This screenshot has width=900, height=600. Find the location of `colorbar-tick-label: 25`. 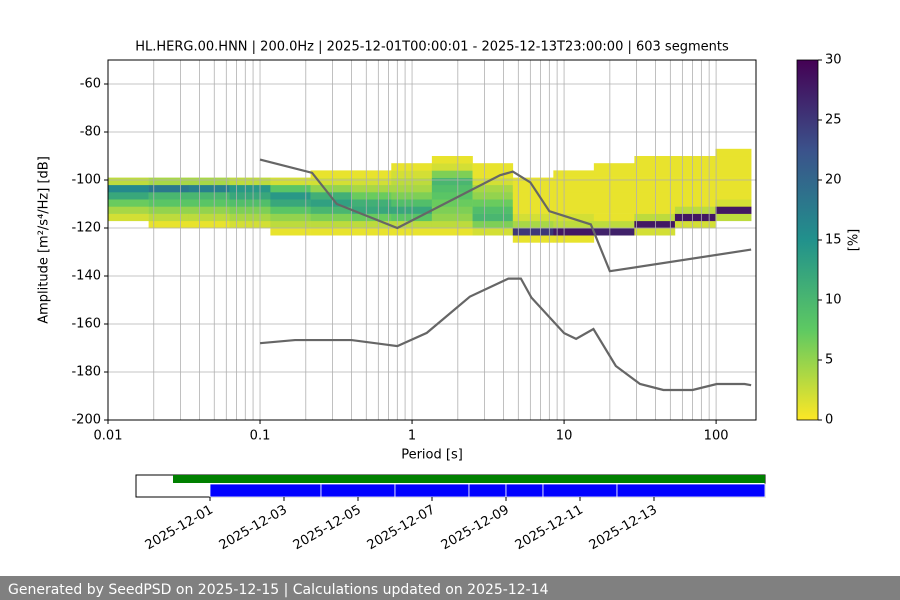

colorbar-tick-label: 25 is located at coordinates (833, 120).